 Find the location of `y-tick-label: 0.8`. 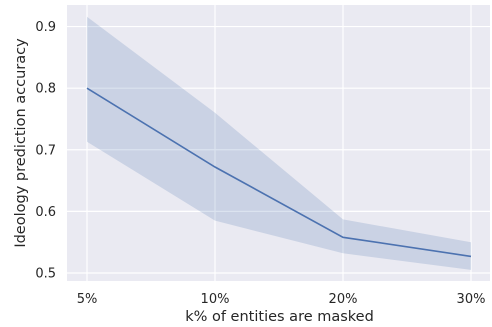

y-tick-label: 0.8 is located at coordinates (45, 89).